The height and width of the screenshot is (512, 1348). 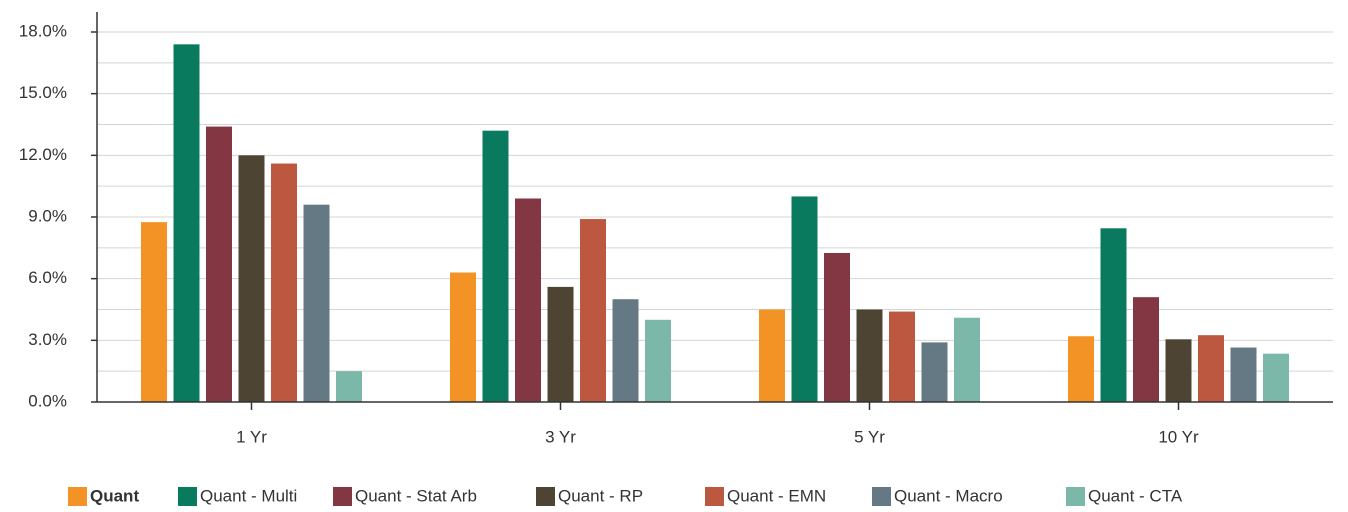 I want to click on y-tick-label: 18.0%, so click(x=43, y=30).